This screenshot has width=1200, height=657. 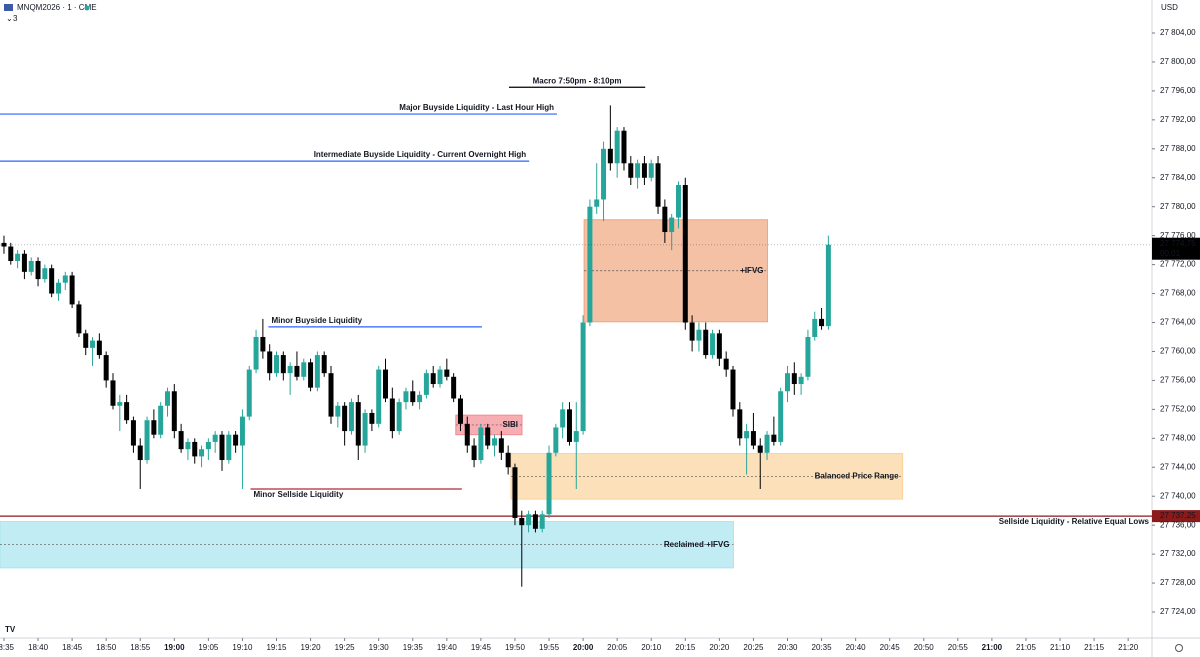 What do you see at coordinates (1178, 206) in the screenshot?
I see `y-tick-label: 27 780,00` at bounding box center [1178, 206].